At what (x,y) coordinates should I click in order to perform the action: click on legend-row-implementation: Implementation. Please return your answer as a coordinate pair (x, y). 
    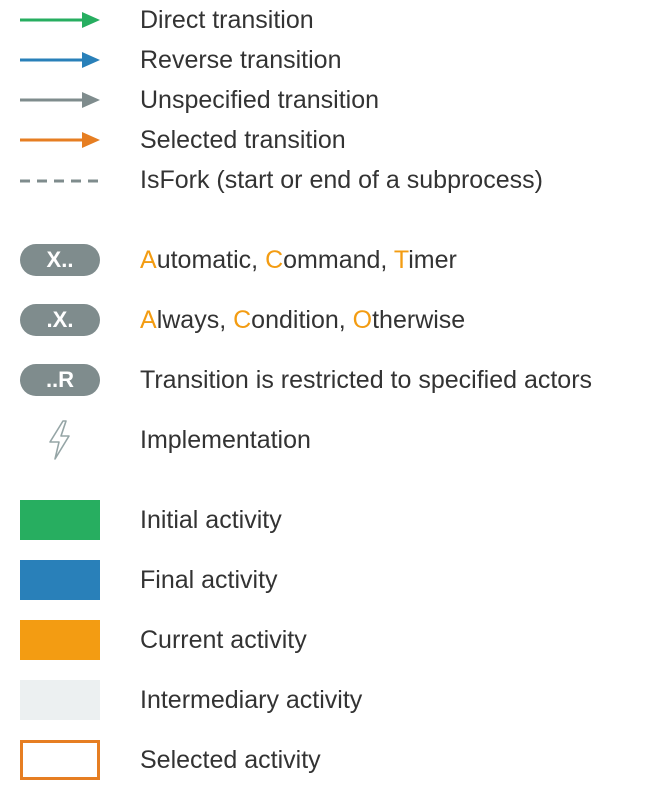
    Looking at the image, I should click on (330, 440).